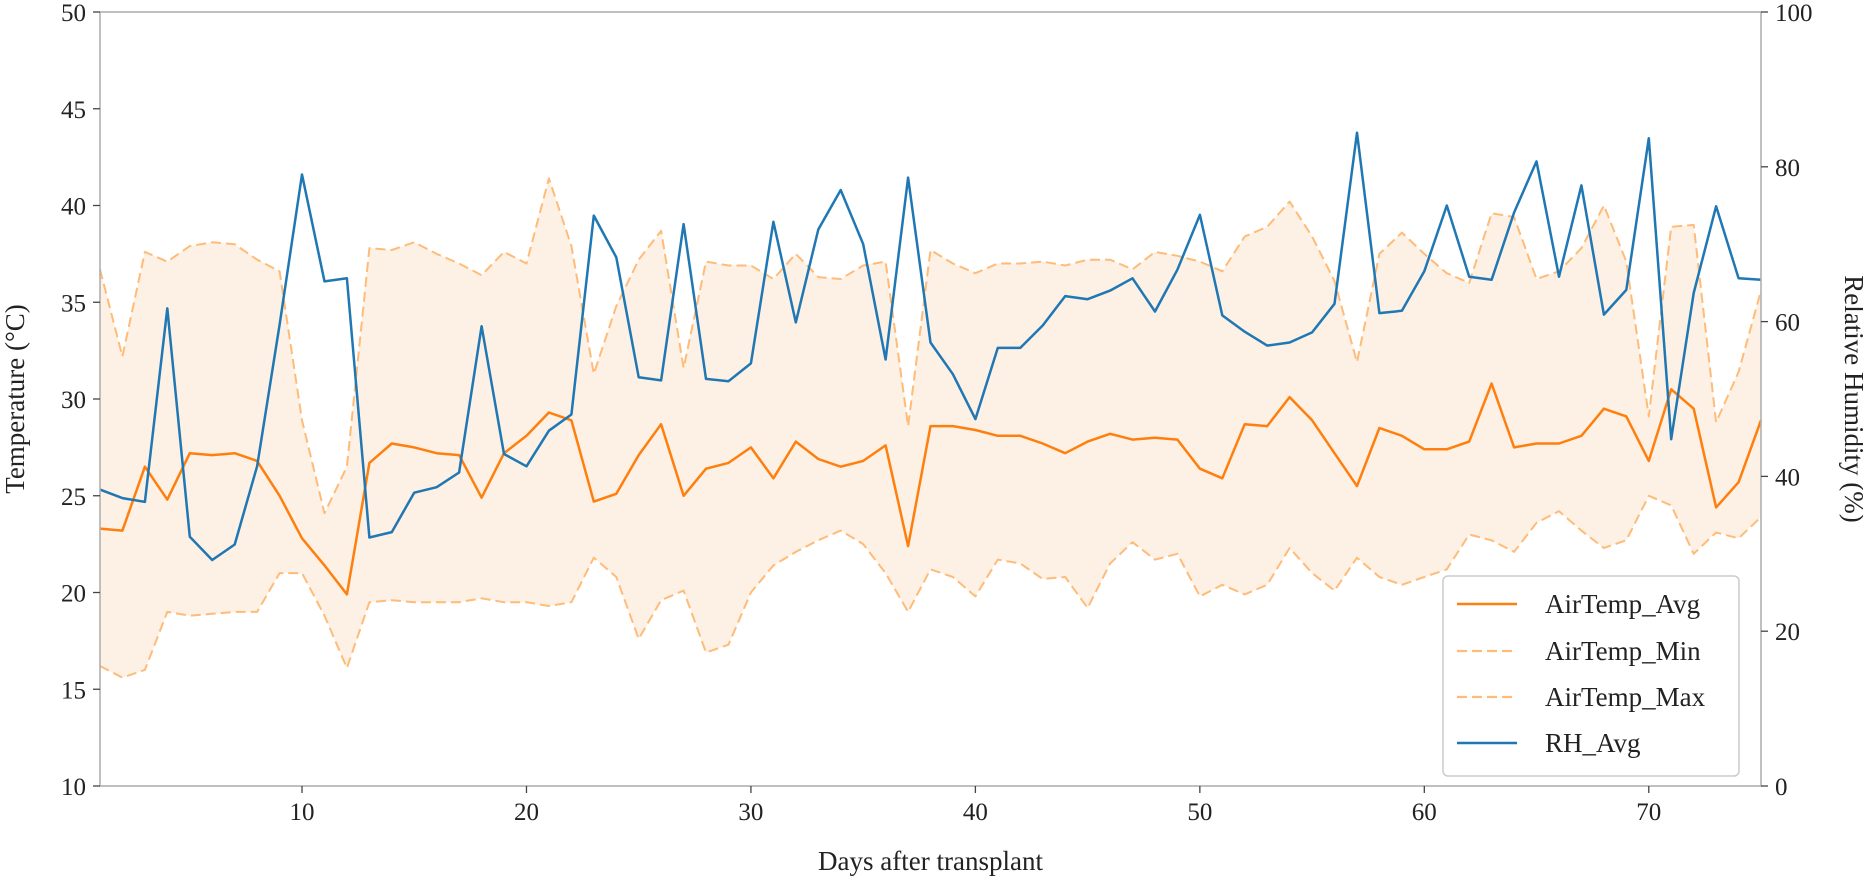 Image resolution: width=1863 pixels, height=888 pixels. Describe the element at coordinates (1794, 13) in the screenshot. I see `right-y-tick-label: 100` at that location.